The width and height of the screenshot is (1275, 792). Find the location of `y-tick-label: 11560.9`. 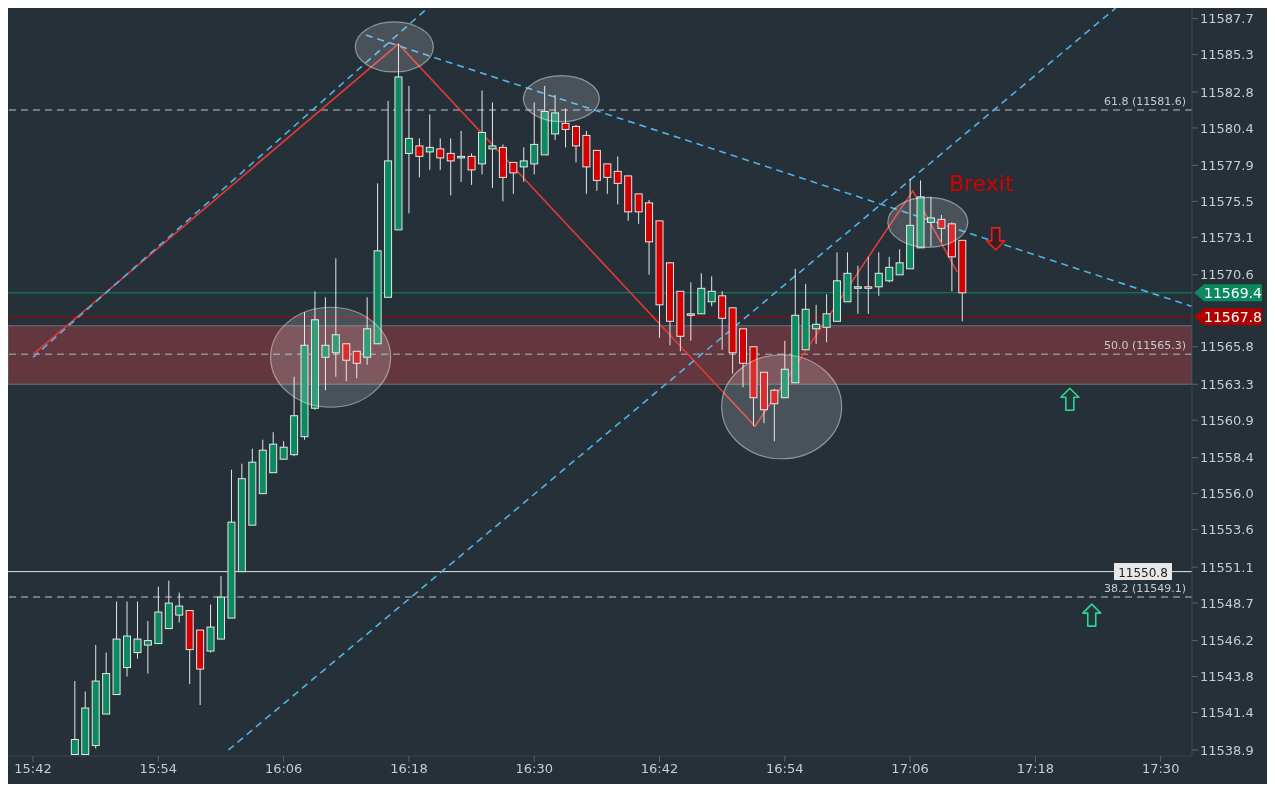

y-tick-label: 11560.9 is located at coordinates (1227, 420).